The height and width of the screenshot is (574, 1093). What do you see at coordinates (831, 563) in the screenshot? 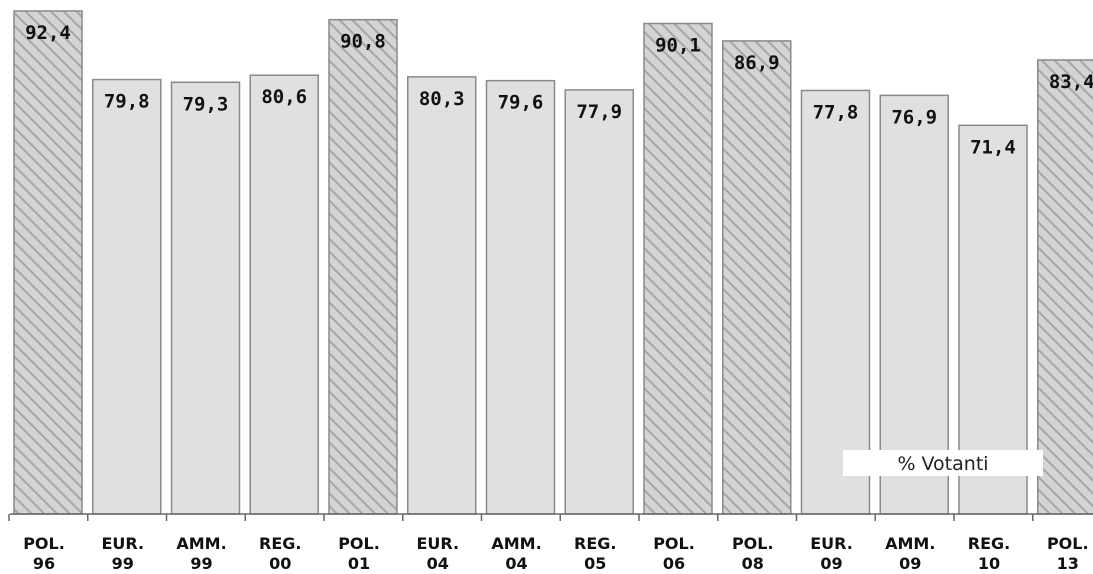
I see `tick-label-year-10: 09` at bounding box center [831, 563].